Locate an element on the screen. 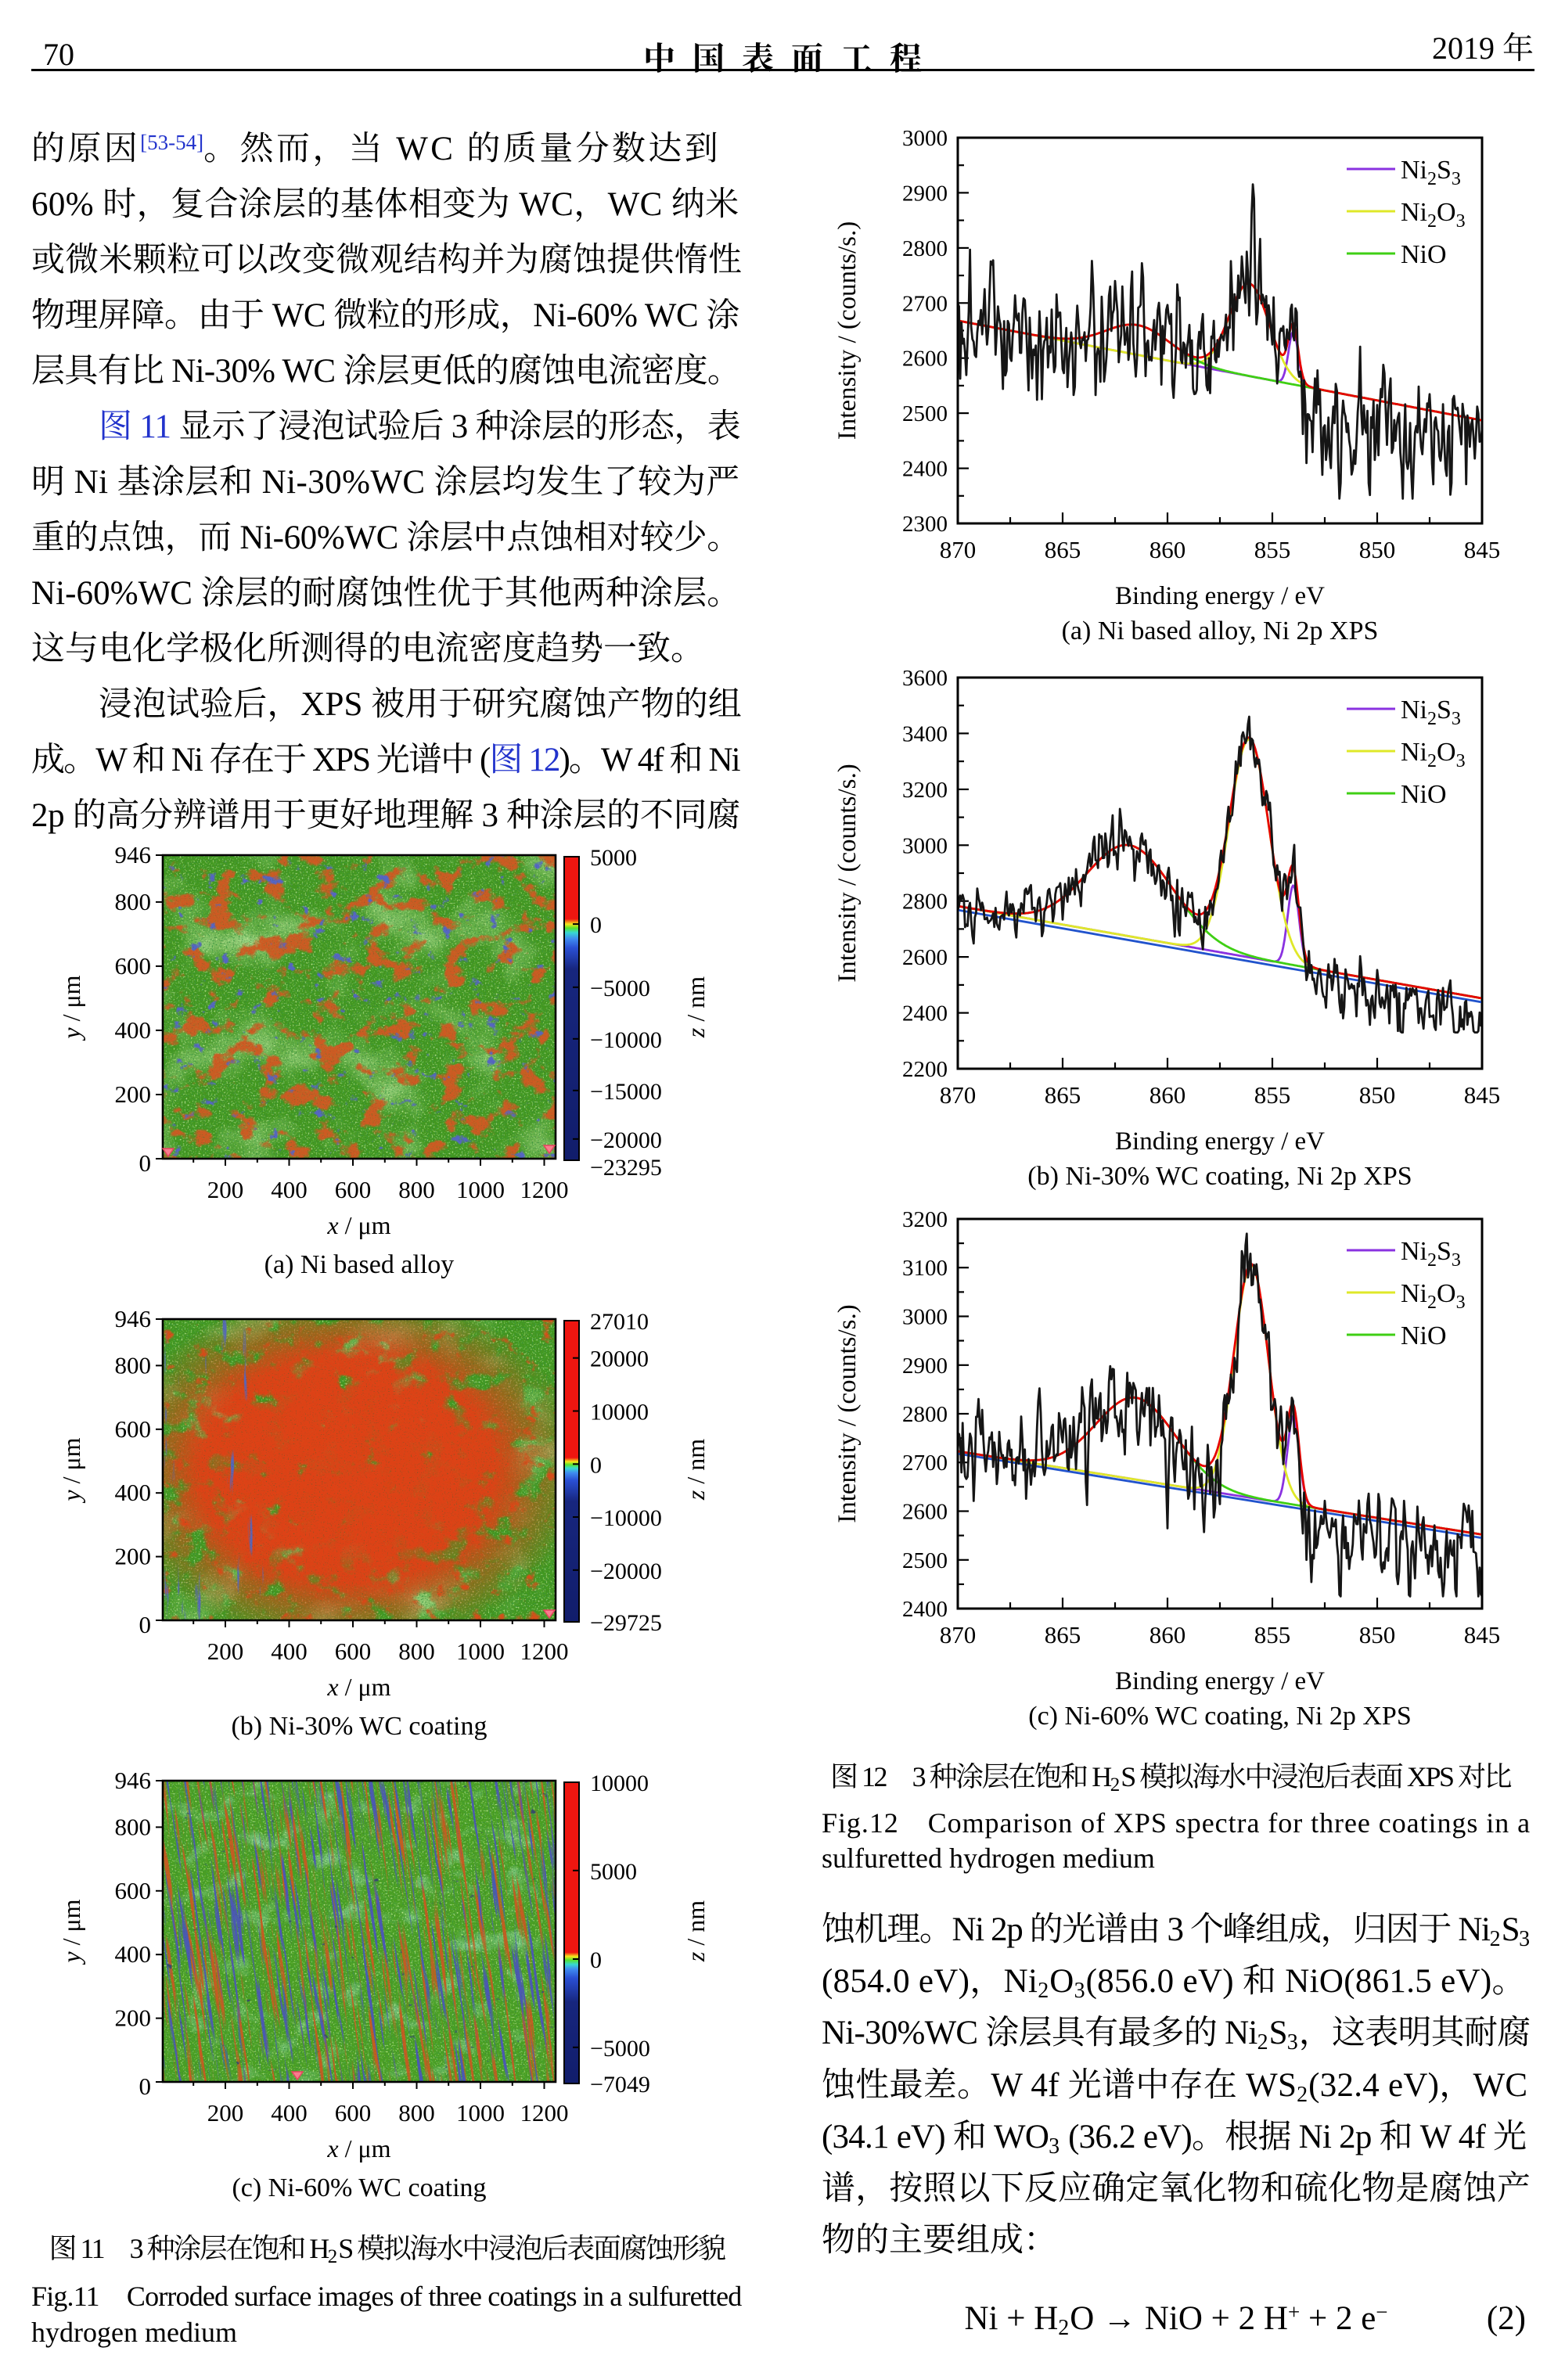 The width and height of the screenshot is (1565, 2380). svg-text: 3100 is located at coordinates (925, 1268).